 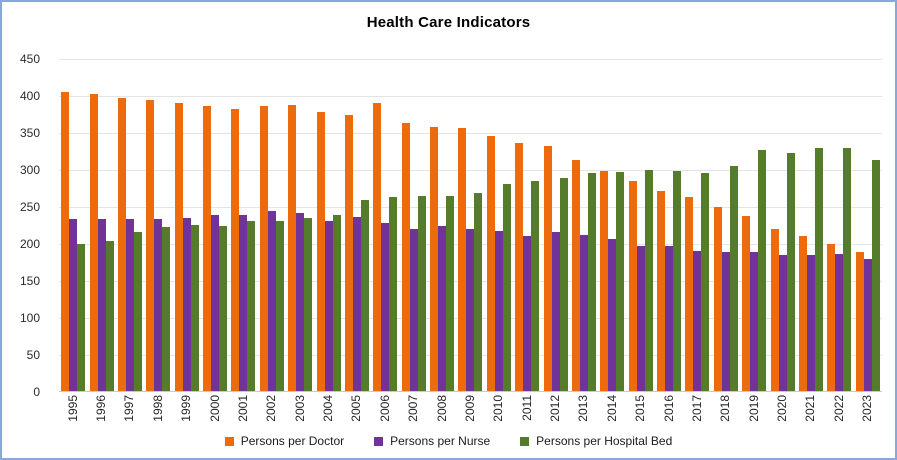 What do you see at coordinates (506, 287) in the screenshot?
I see `bar-persons-per-hospital-bed-2010` at bounding box center [506, 287].